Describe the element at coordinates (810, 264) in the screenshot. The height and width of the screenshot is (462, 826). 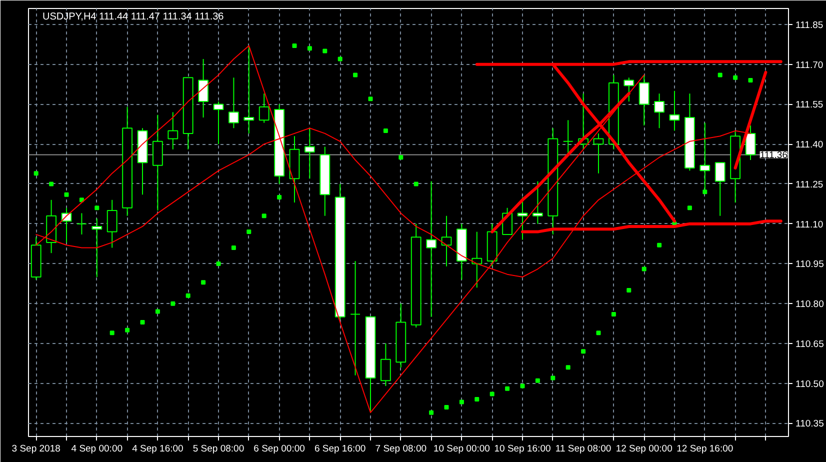
I see `y-tick-label: 110.95` at that location.